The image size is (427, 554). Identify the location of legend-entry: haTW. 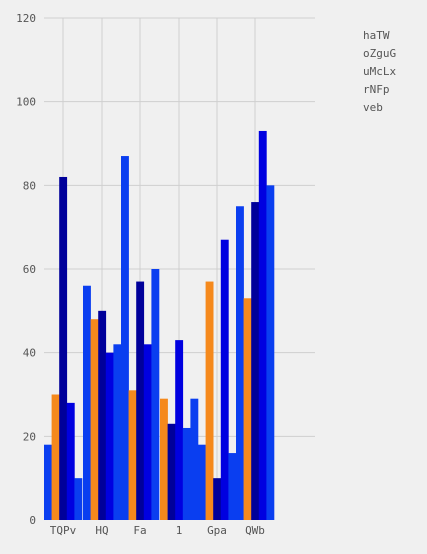
(376, 35).